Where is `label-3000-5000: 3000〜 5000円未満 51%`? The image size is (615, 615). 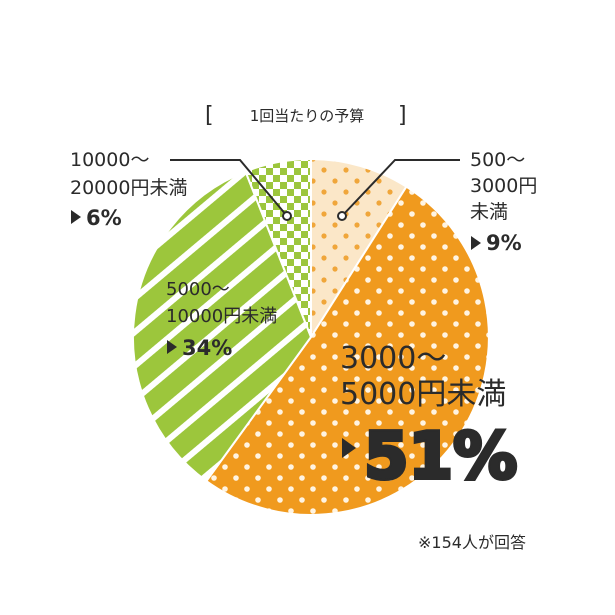
label-3000-5000: 3000〜 5000円未満 51% is located at coordinates (429, 418).